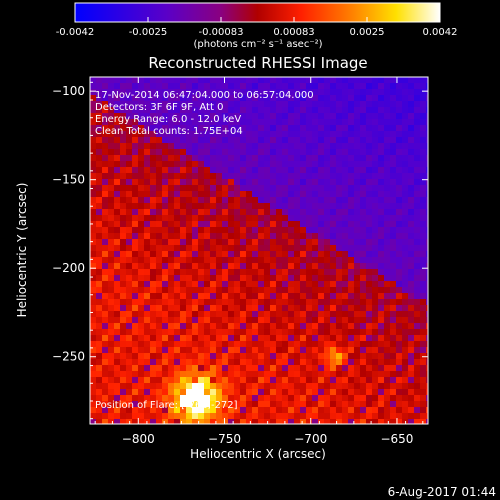 Image resolution: width=500 pixels, height=500 pixels. Describe the element at coordinates (166, 405) in the screenshot. I see `flare-position-label: Position of Flare: [-768,-272]` at that location.